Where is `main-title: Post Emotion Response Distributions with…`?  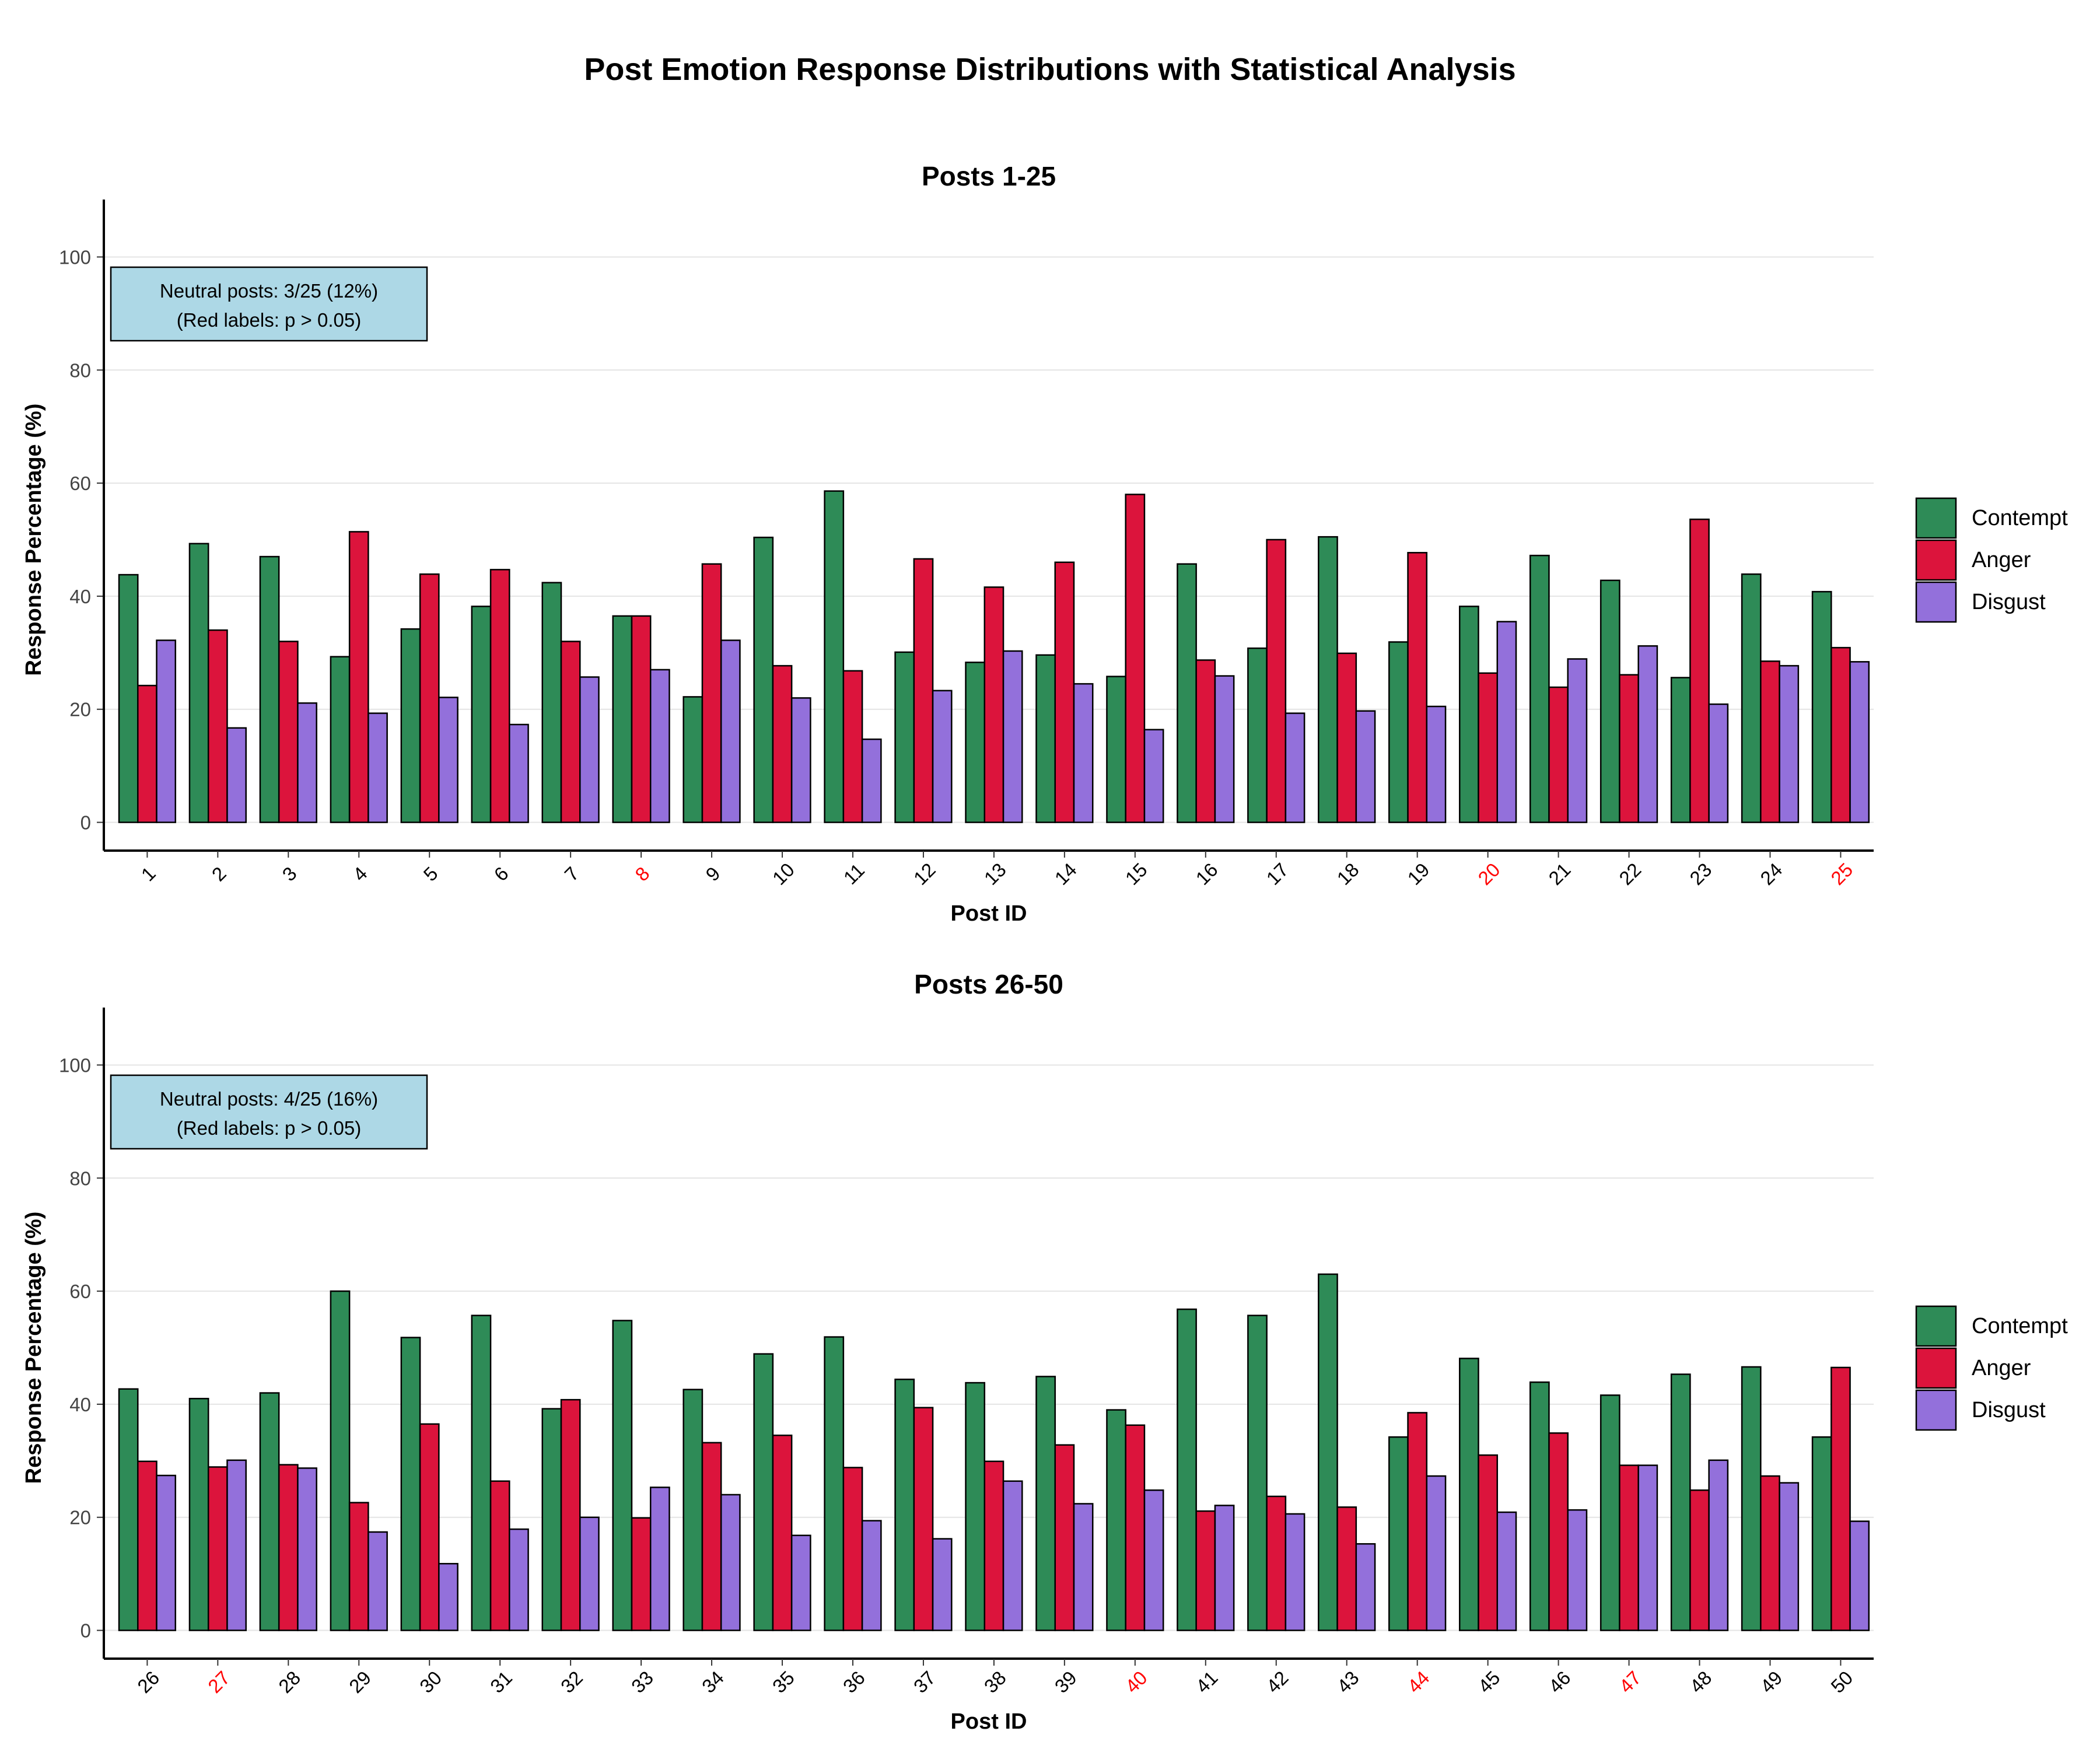
main-title: Post Emotion Response Distributions with… is located at coordinates (1050, 69).